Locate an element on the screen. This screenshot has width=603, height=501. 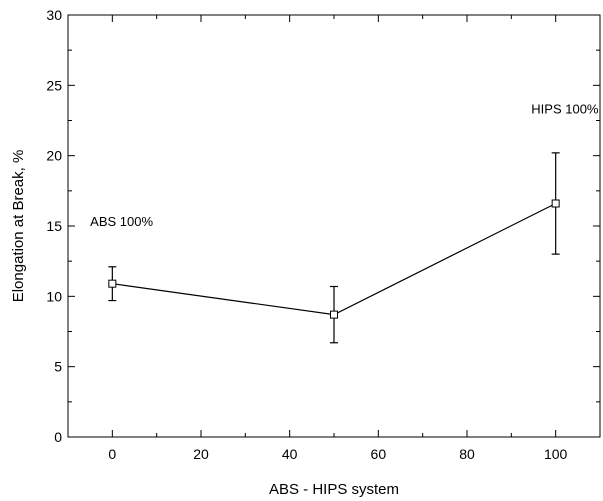
x-tick-label: 40 is located at coordinates (290, 454).